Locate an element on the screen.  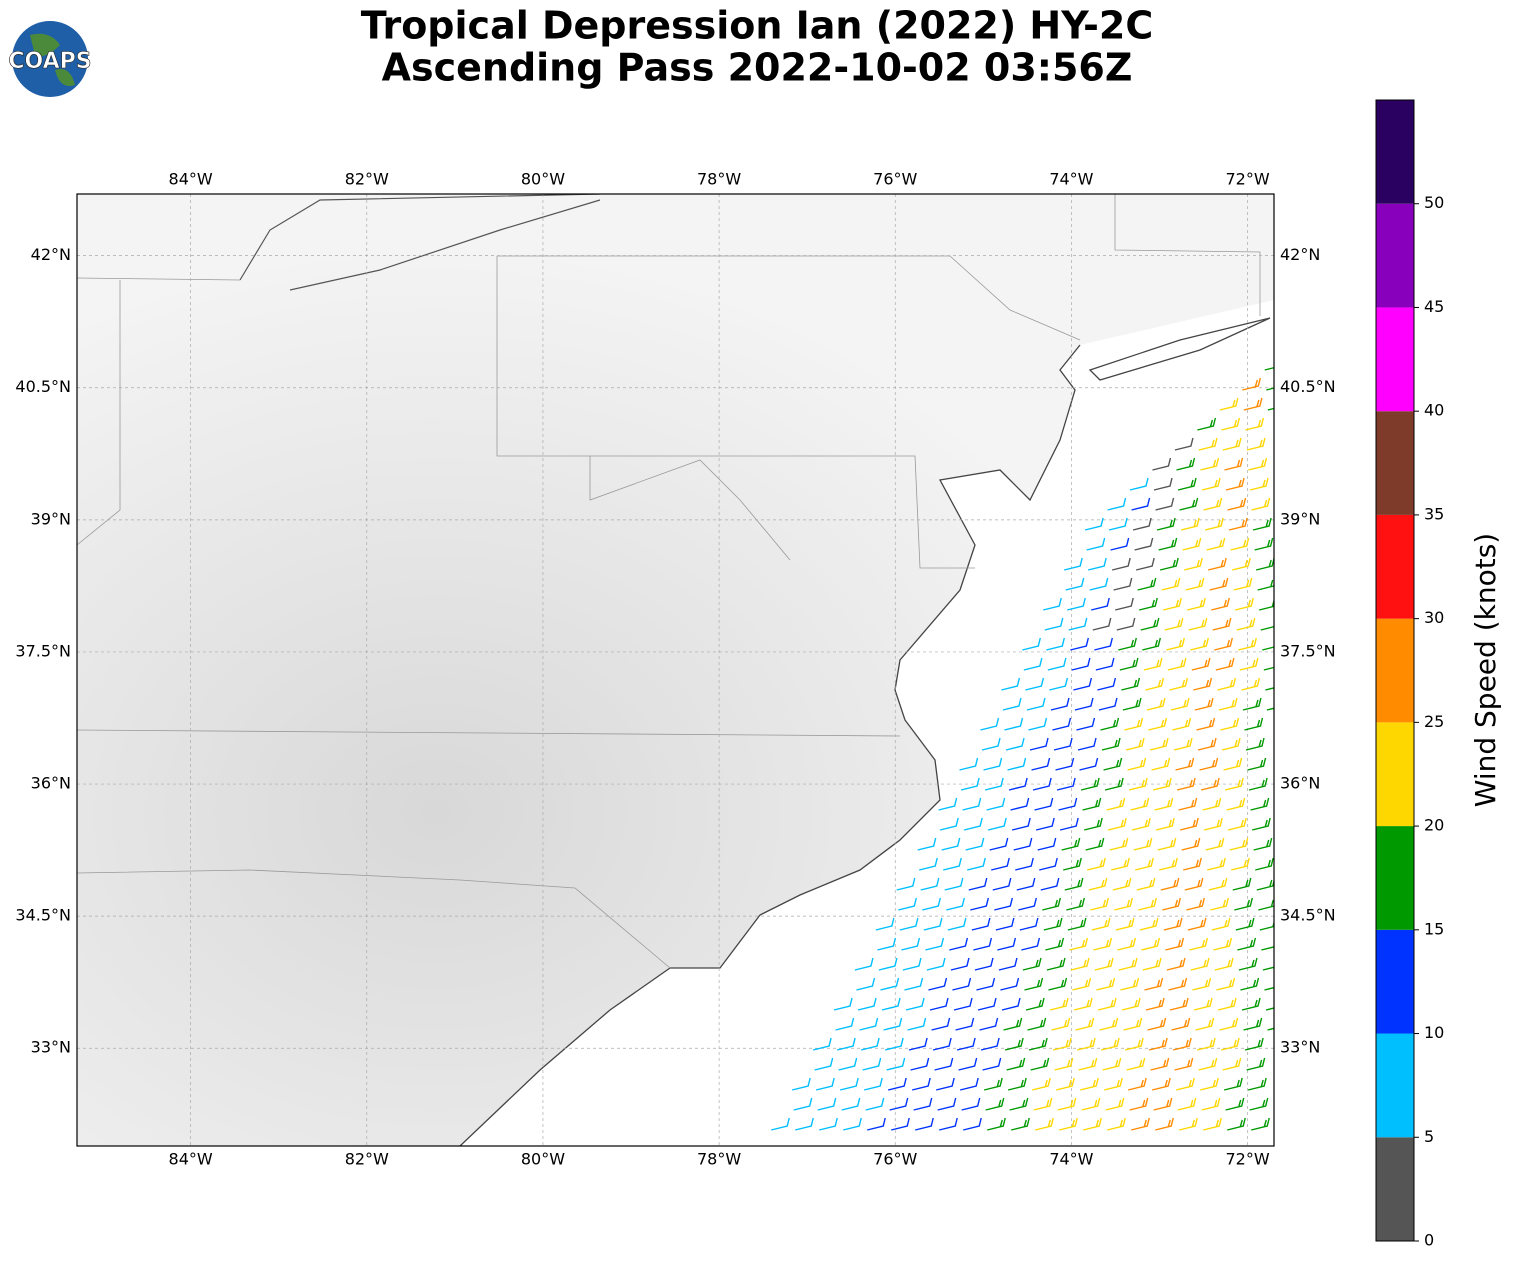
y-tick-label: 37.5°N is located at coordinates (1308, 650).